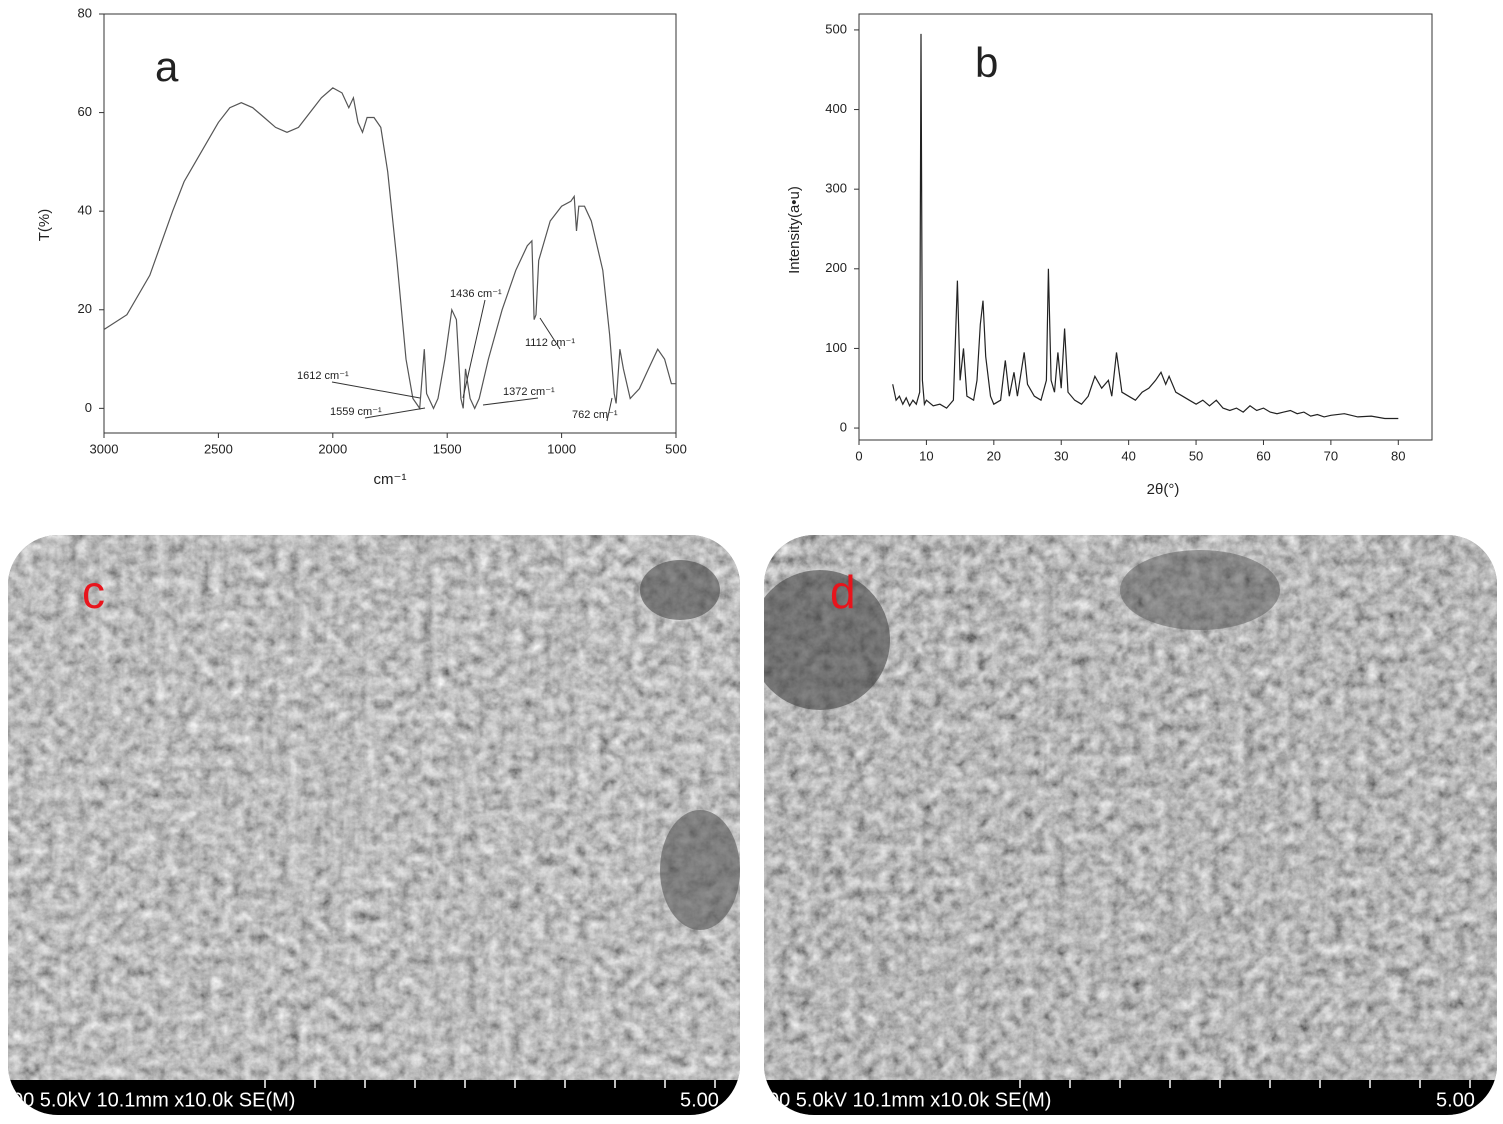 The height and width of the screenshot is (1124, 1503). I want to click on y-tick-label: 20, so click(85, 308).